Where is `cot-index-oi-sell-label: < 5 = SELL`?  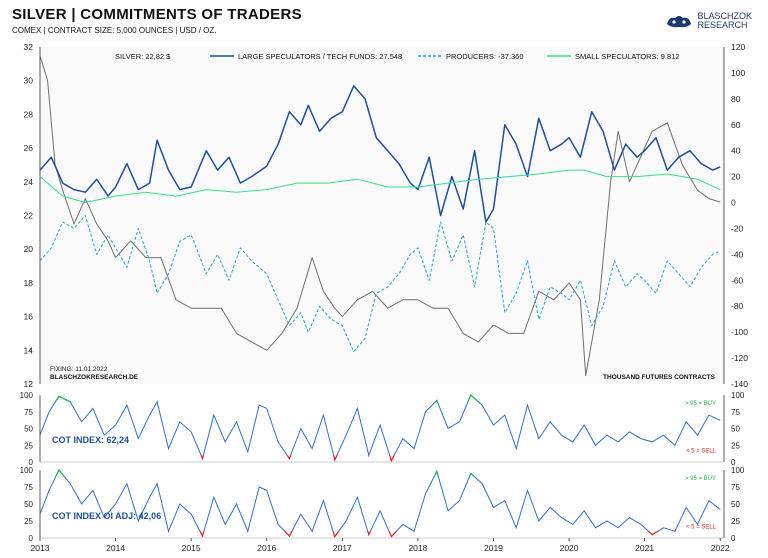
cot-index-oi-sell-label: < 5 = SELL is located at coordinates (701, 527).